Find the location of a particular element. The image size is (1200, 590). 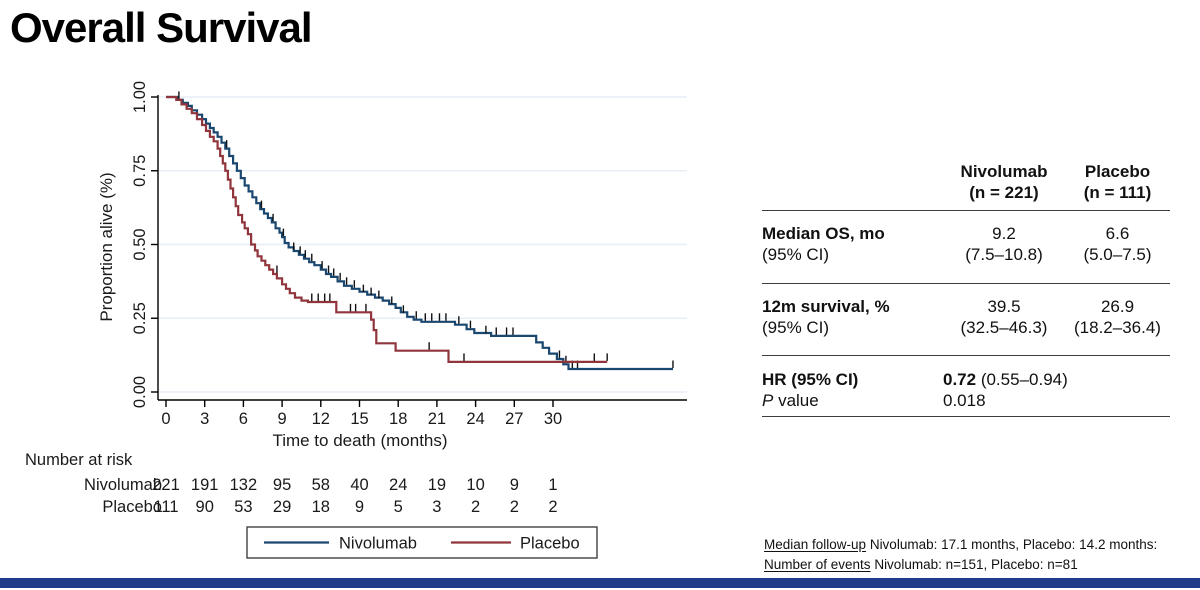

hr-label: HR (95% CI) is located at coordinates (810, 380).